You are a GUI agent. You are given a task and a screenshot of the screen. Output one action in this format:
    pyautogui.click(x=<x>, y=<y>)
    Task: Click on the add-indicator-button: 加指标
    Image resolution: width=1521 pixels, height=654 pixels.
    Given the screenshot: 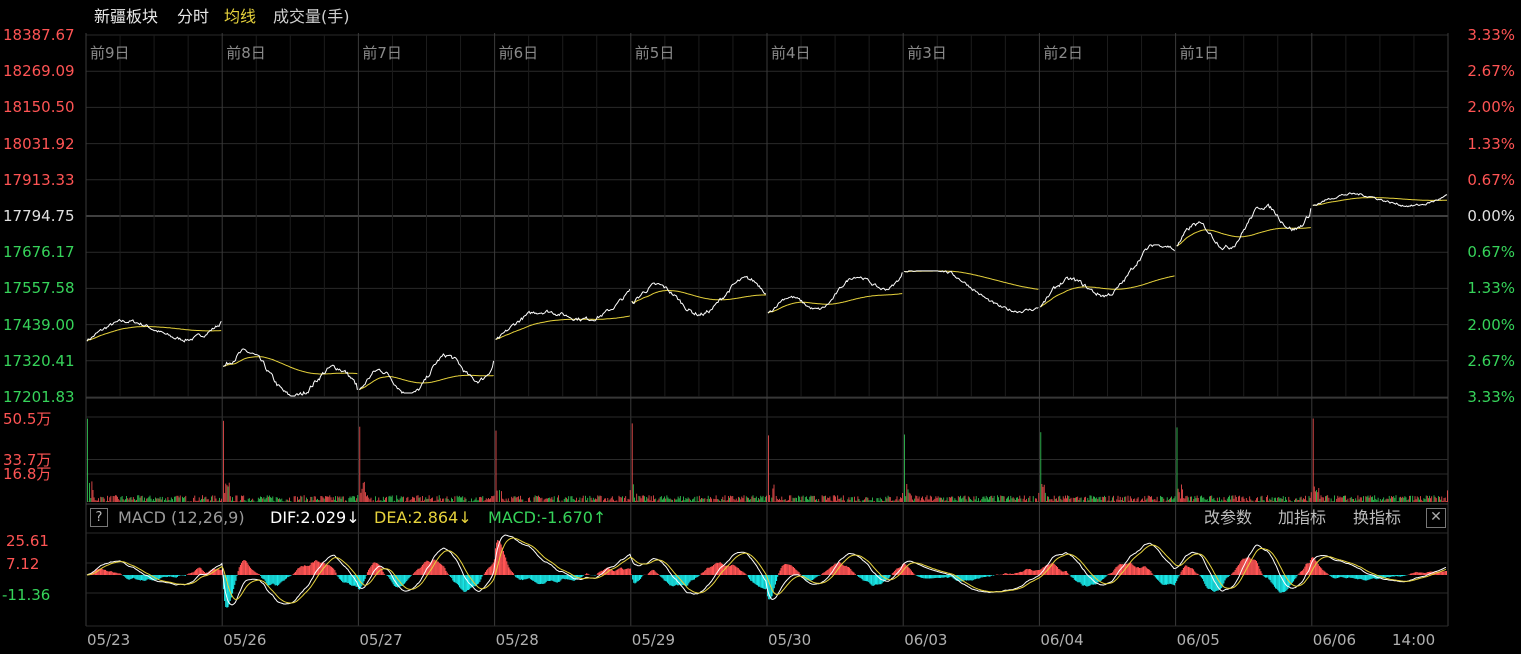 What is the action you would take?
    pyautogui.click(x=1302, y=517)
    